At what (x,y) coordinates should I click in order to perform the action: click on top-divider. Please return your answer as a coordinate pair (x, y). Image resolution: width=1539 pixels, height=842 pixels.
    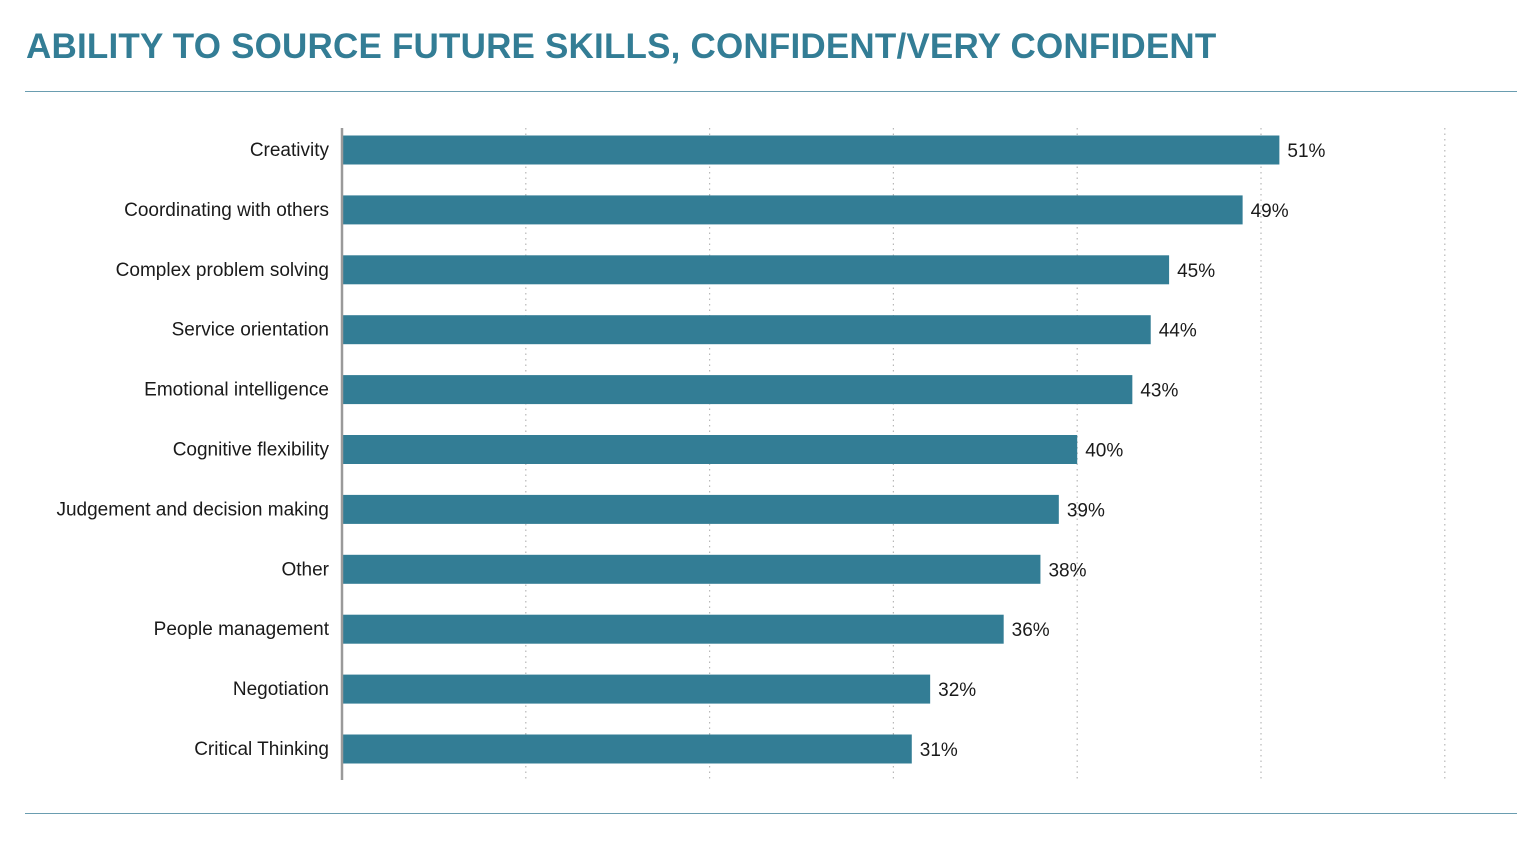
    Looking at the image, I should click on (771, 91).